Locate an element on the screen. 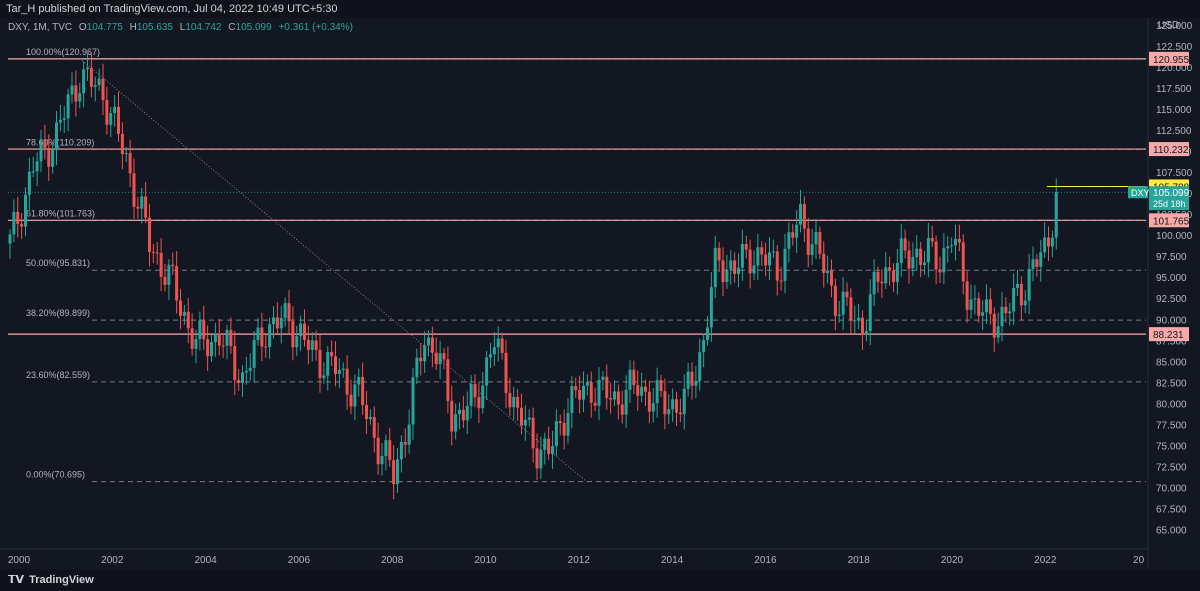  countdown-label: 25d 18h is located at coordinates (1169, 204).